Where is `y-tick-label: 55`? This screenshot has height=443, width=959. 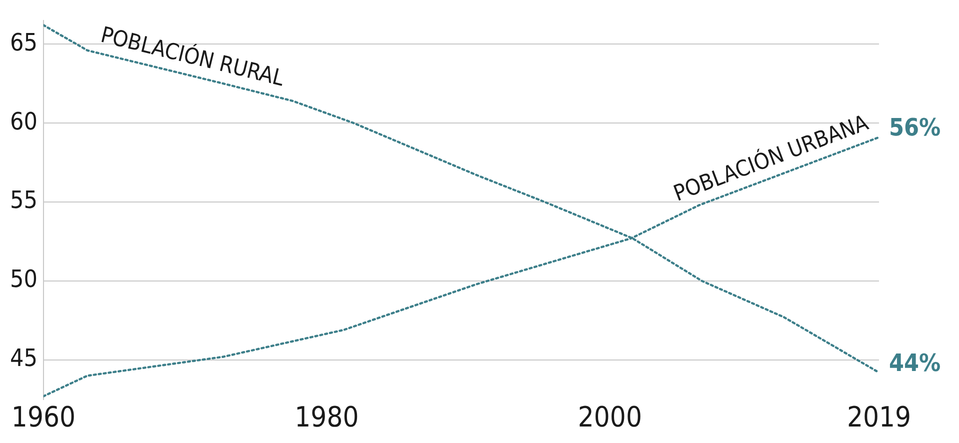
y-tick-label: 55 is located at coordinates (24, 200).